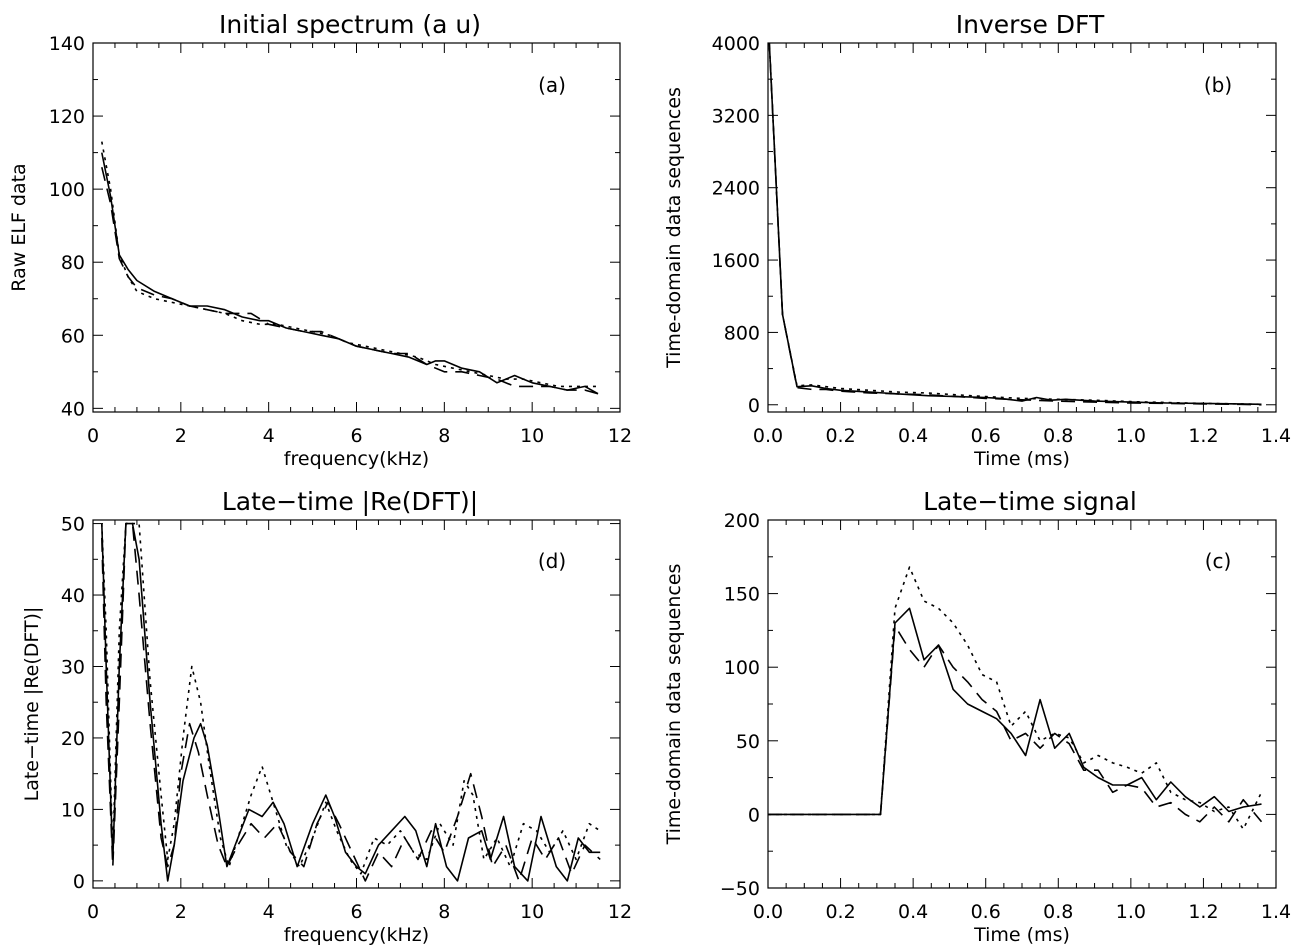 The height and width of the screenshot is (952, 1303). Describe the element at coordinates (1030, 24) in the screenshot. I see `chart-title: Inverse DFT` at that location.